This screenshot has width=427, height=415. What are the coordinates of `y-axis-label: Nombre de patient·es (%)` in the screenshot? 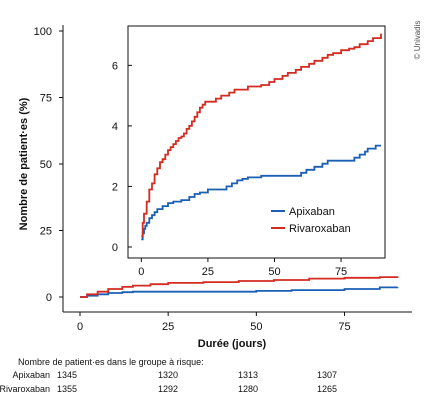 It's located at (24, 163).